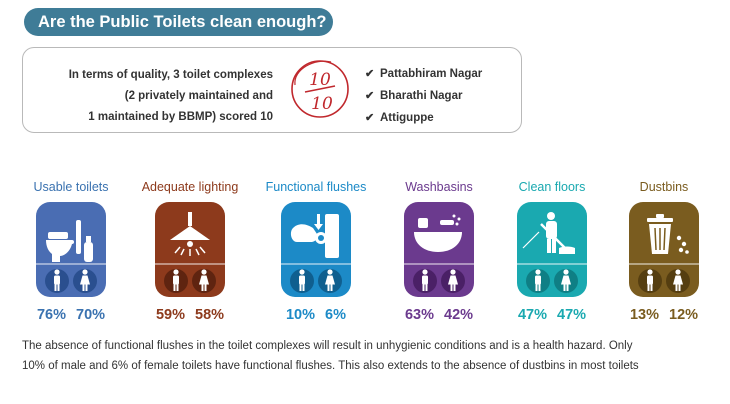 Image resolution: width=730 pixels, height=404 pixels. I want to click on summary-line: (2 privately maintained and, so click(198, 96).